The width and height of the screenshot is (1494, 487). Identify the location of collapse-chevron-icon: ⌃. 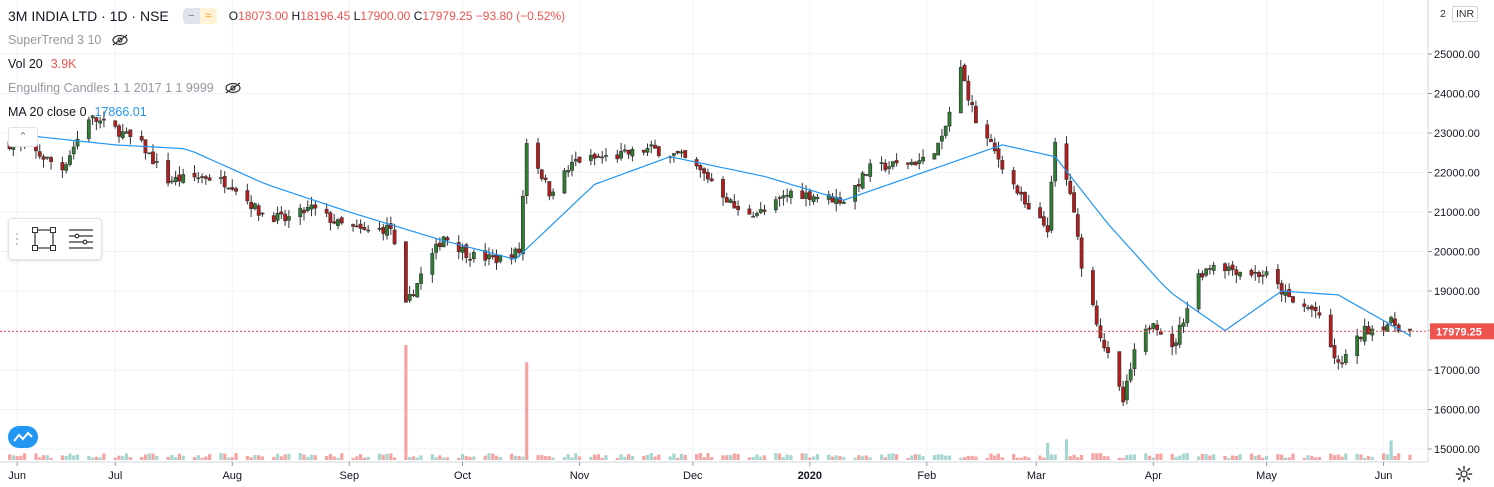
(23, 137).